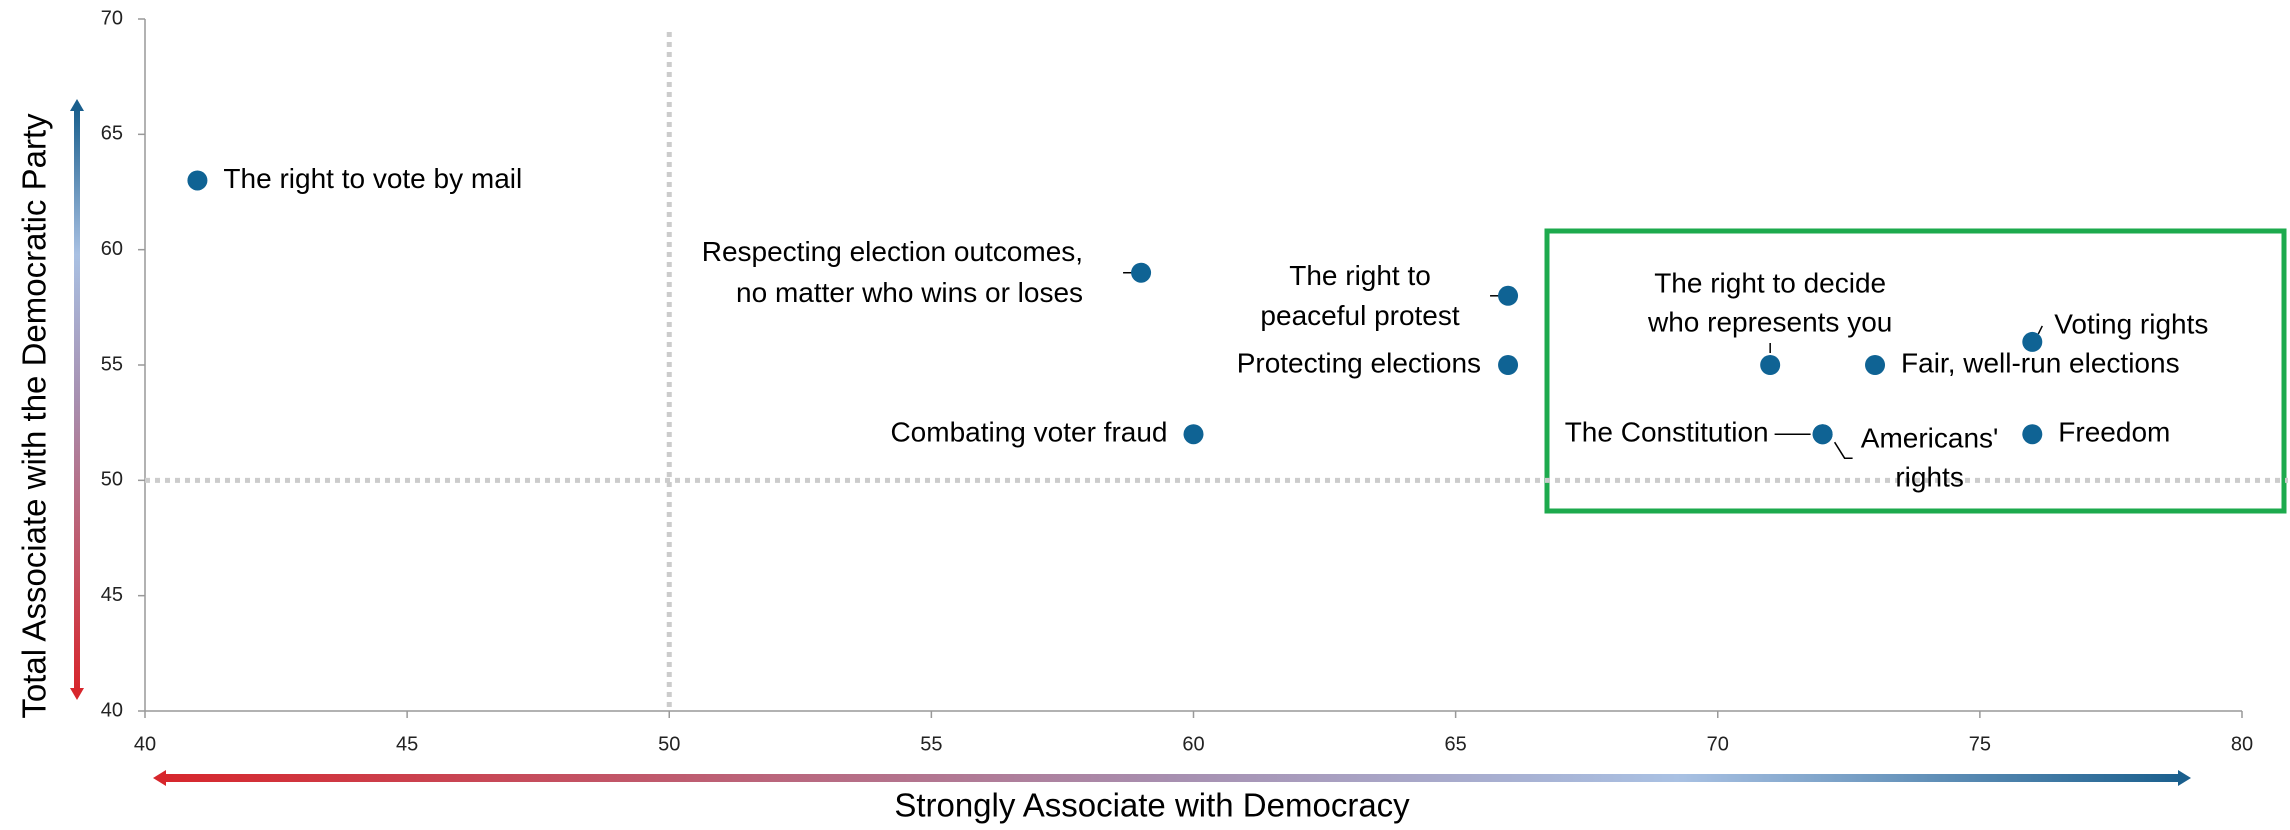  Describe the element at coordinates (112, 595) in the screenshot. I see `y-tick-label: 45` at that location.